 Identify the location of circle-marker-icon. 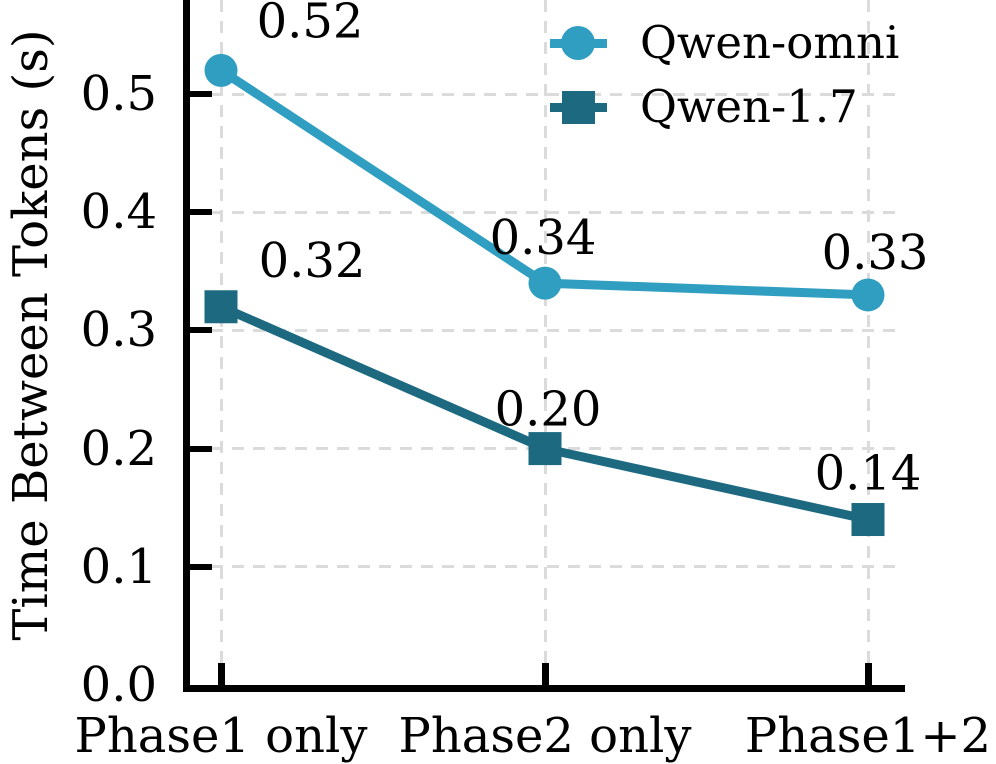
(578, 42).